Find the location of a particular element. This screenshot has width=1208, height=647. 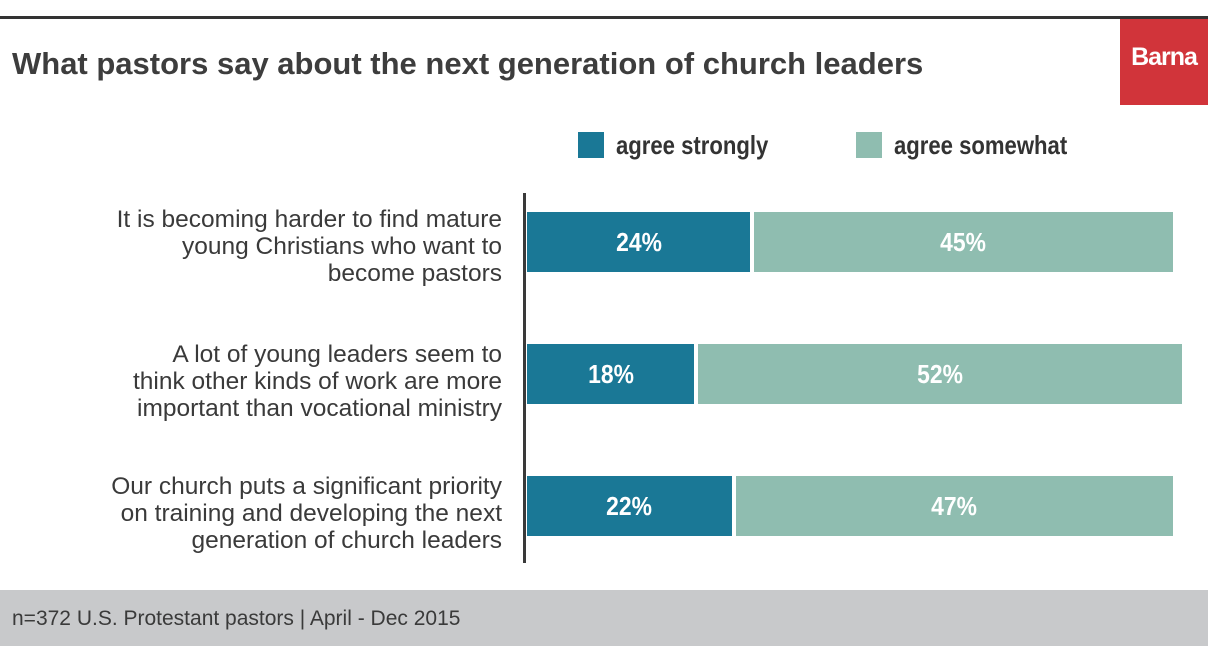

data-label: 47% is located at coordinates (954, 505).